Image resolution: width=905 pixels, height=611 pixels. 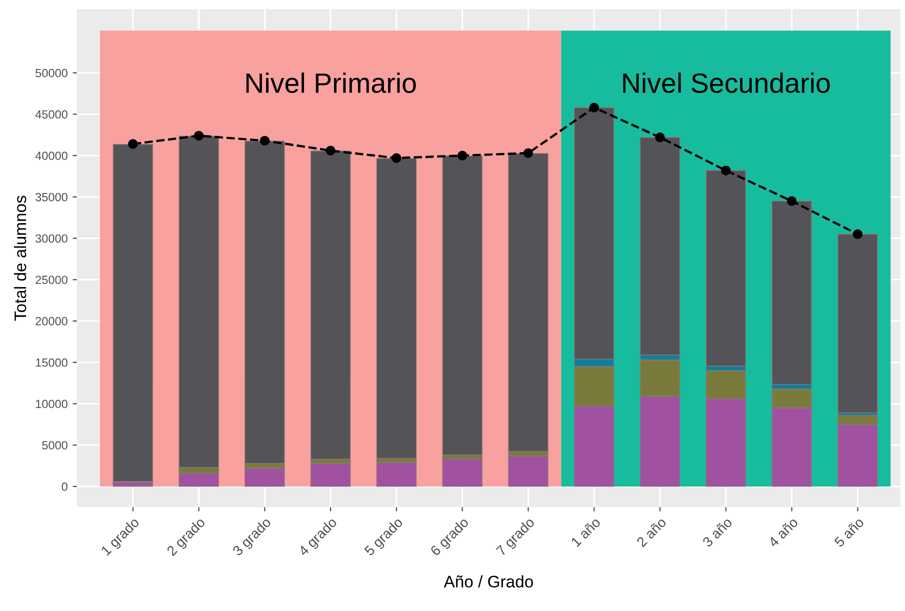 What do you see at coordinates (52, 321) in the screenshot?
I see `y-tick-label: 20000` at bounding box center [52, 321].